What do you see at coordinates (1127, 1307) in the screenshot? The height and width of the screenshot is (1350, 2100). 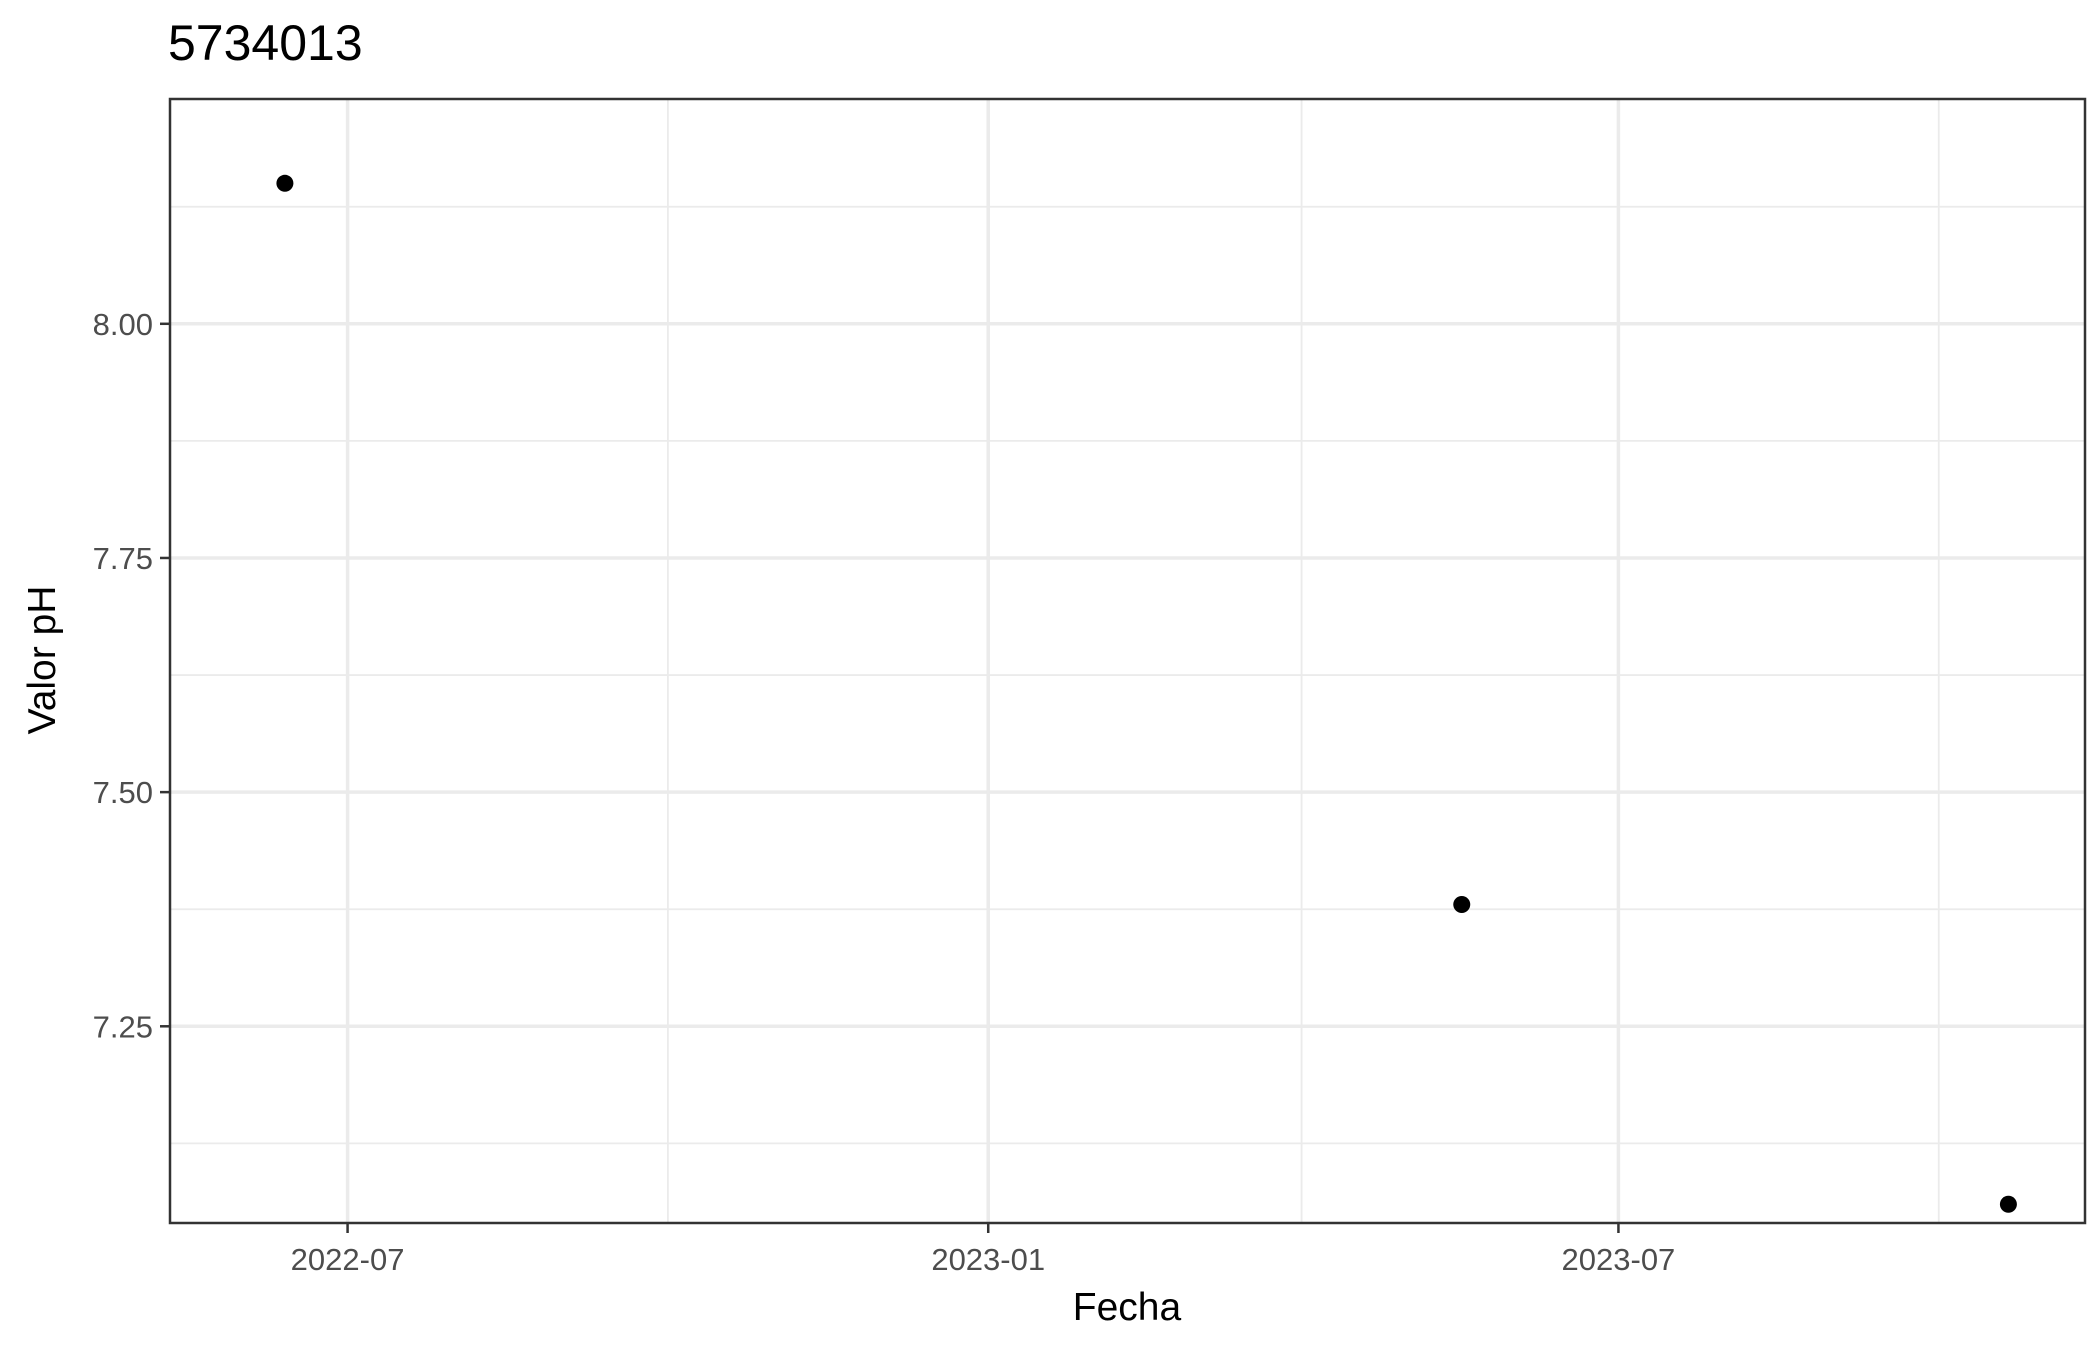 I see `x-axis-title: Fecha` at bounding box center [1127, 1307].